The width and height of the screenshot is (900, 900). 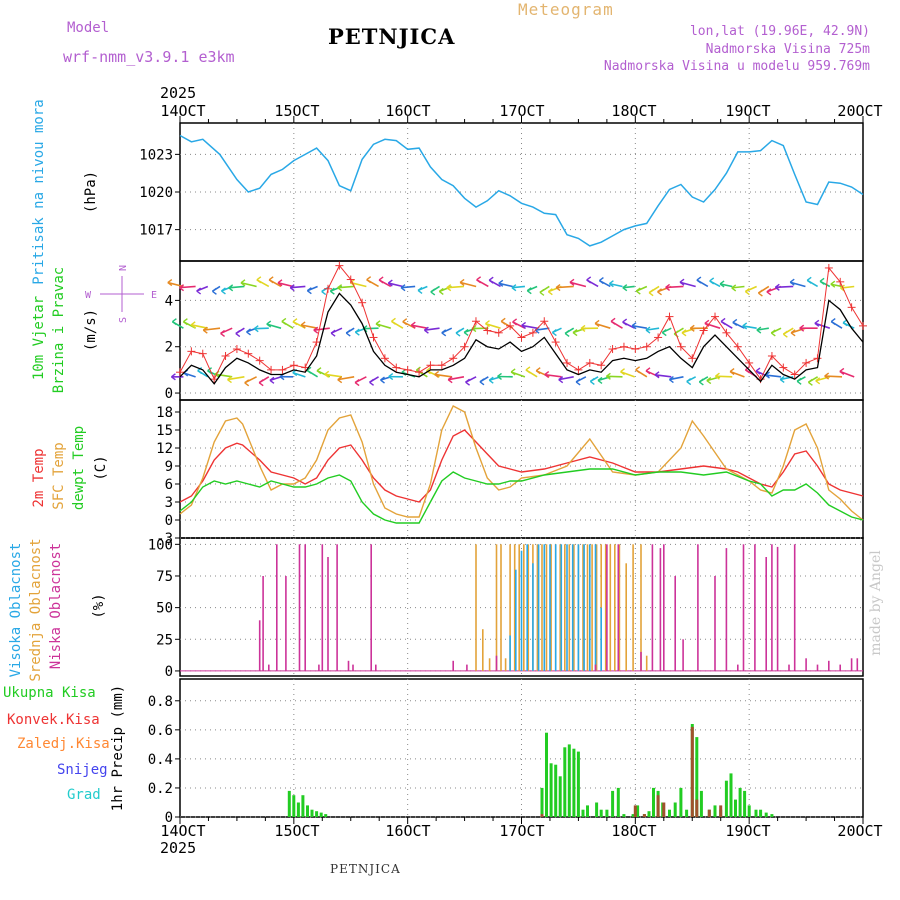 I want to click on xtick-bottom-18oct: 18OCT, so click(x=633, y=831).